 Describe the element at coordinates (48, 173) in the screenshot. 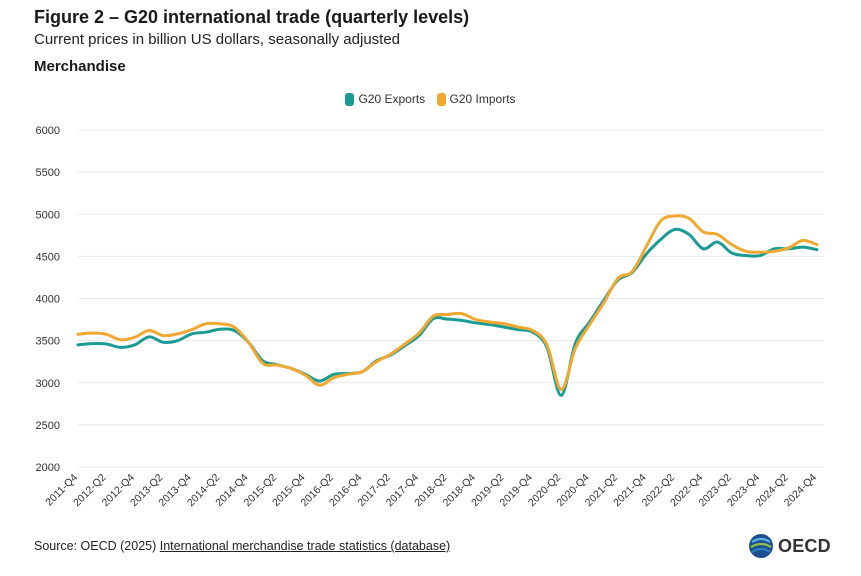

I see `y-tick-label: 5500` at that location.